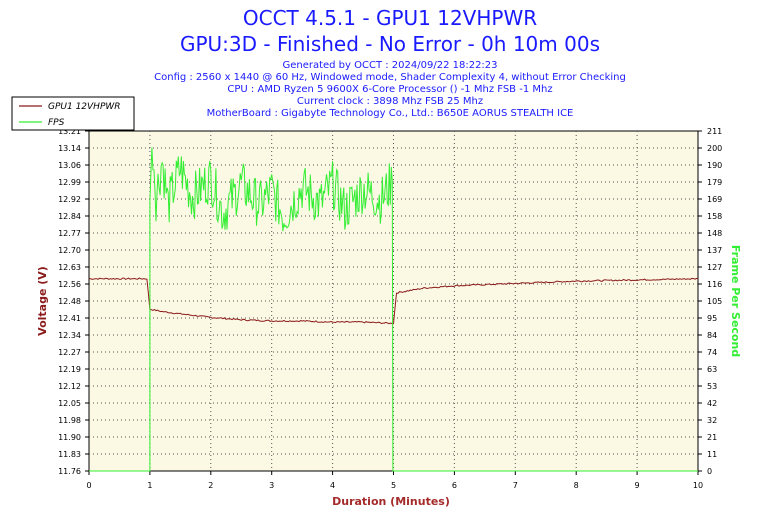 Image resolution: width=780 pixels, height=520 pixels. Describe the element at coordinates (69, 182) in the screenshot. I see `y-left-tick-label: 12.99` at that location.